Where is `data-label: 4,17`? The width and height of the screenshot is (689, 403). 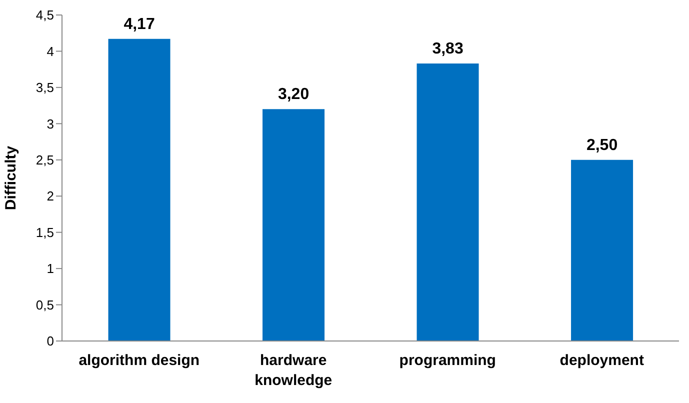
data-label: 4,17 is located at coordinates (139, 24).